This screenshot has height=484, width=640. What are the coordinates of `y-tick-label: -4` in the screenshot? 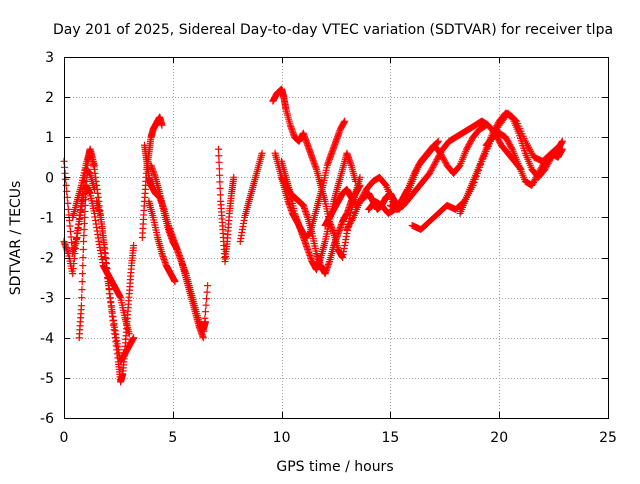 It's located at (47, 339).